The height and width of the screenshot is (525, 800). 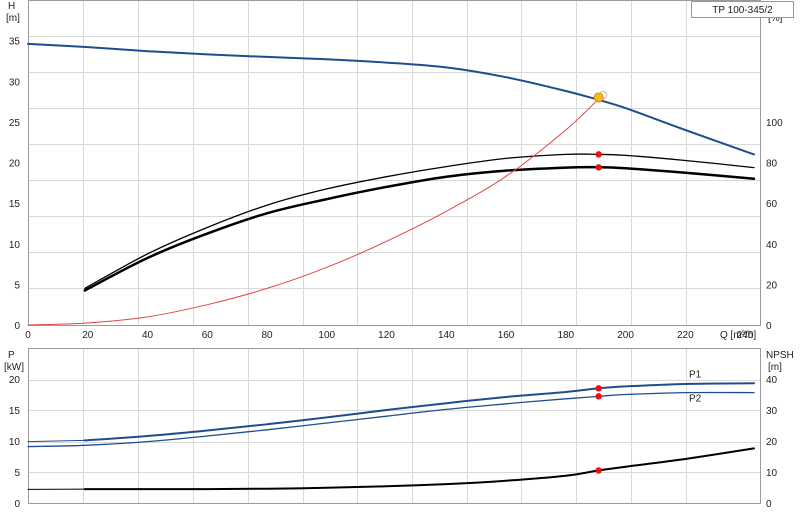 What do you see at coordinates (14, 367) in the screenshot?
I see `y-axis-unit-left: [kW]` at bounding box center [14, 367].